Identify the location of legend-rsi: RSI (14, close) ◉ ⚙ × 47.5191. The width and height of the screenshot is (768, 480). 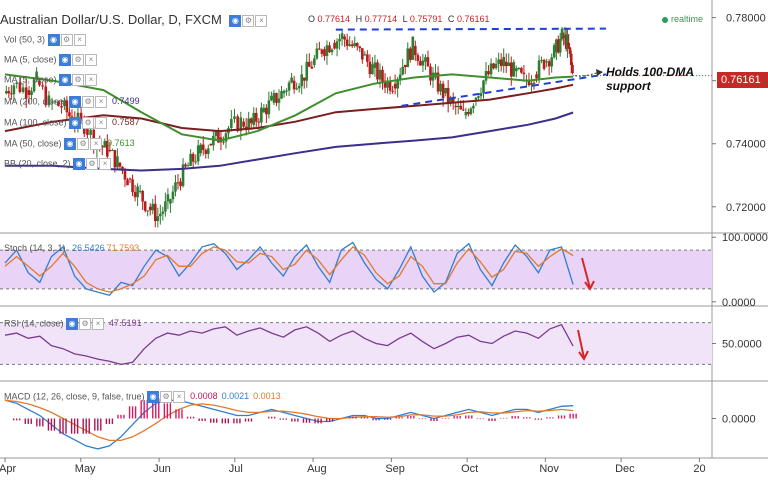
(73, 324).